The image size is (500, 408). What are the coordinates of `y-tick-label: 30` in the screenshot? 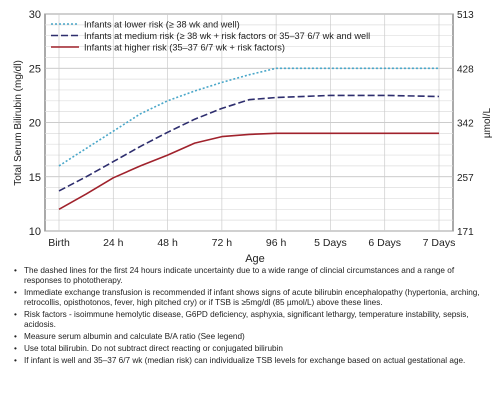 It's located at (35, 15).